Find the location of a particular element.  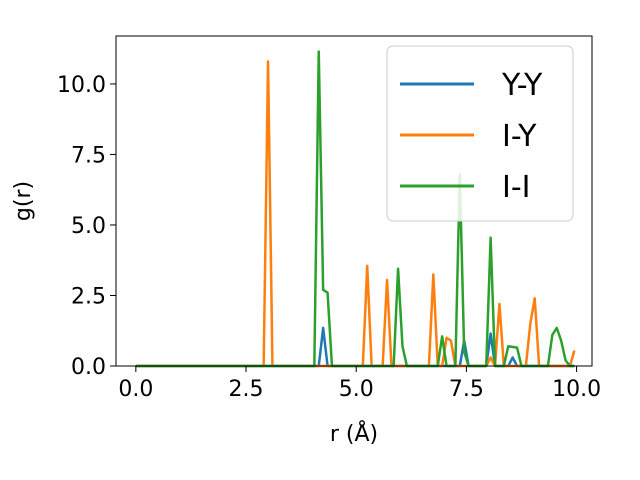

y-tick-label: 5.0 is located at coordinates (88, 226).